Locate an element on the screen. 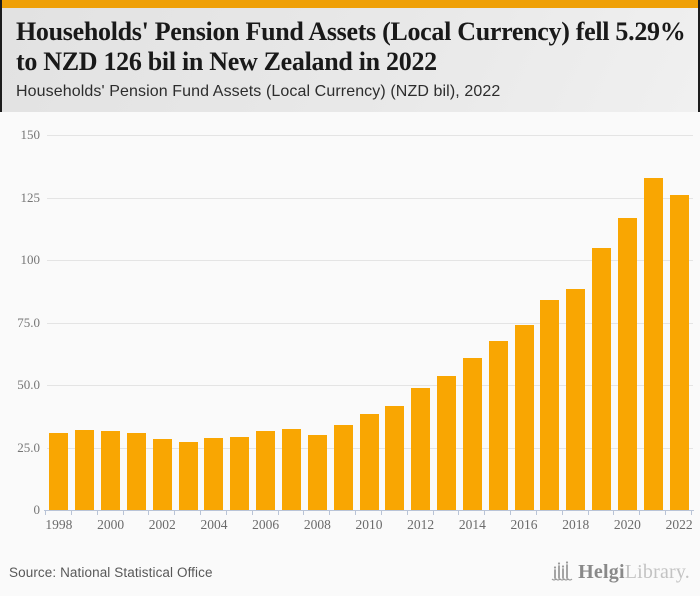 Image resolution: width=700 pixels, height=596 pixels. x-axis-label-2008: 2008 is located at coordinates (317, 524).